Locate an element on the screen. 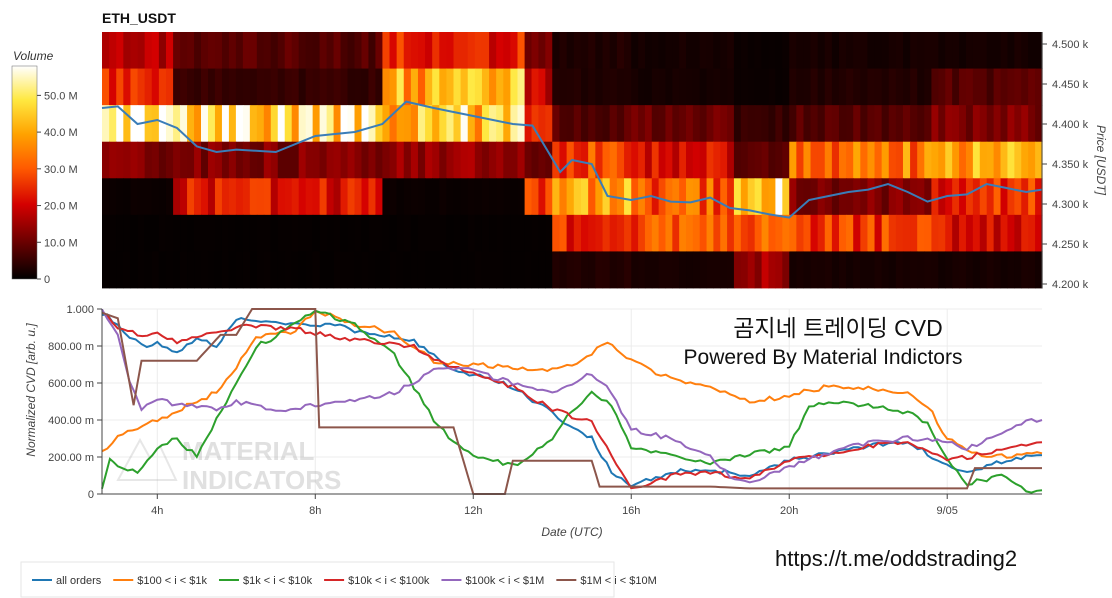  cvd-y-tick-label: 1.000 is located at coordinates (80, 310).